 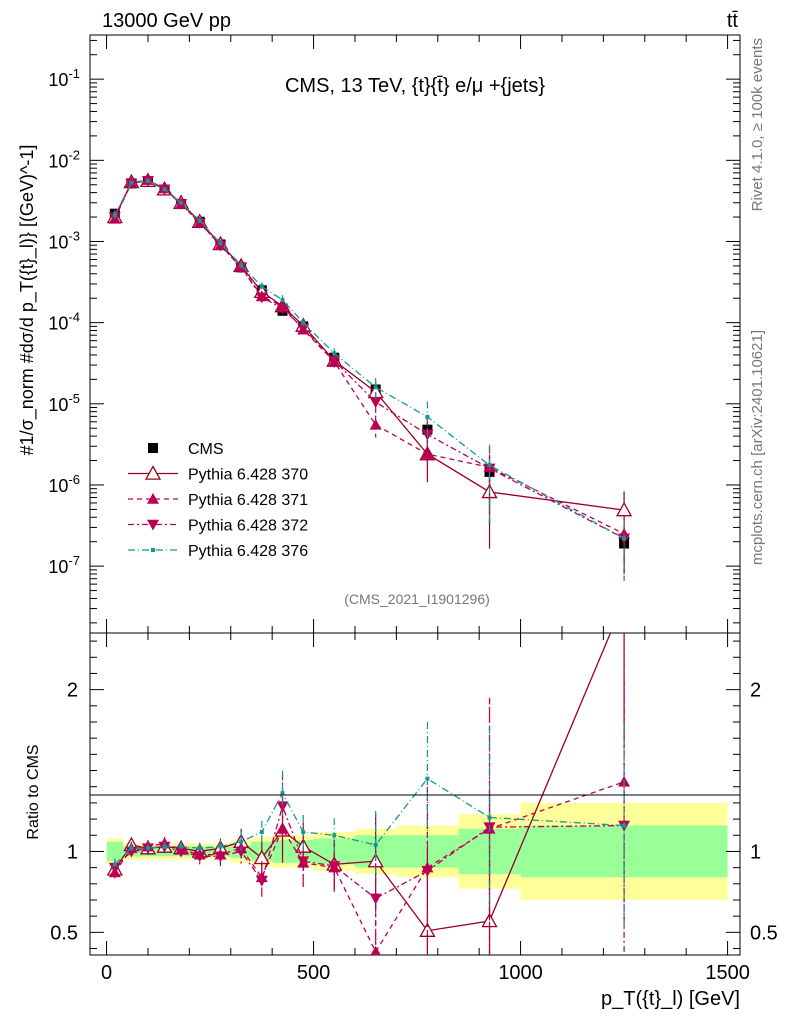 What do you see at coordinates (755, 852) in the screenshot?
I see `ratio-y-tick-label-right: 1` at bounding box center [755, 852].